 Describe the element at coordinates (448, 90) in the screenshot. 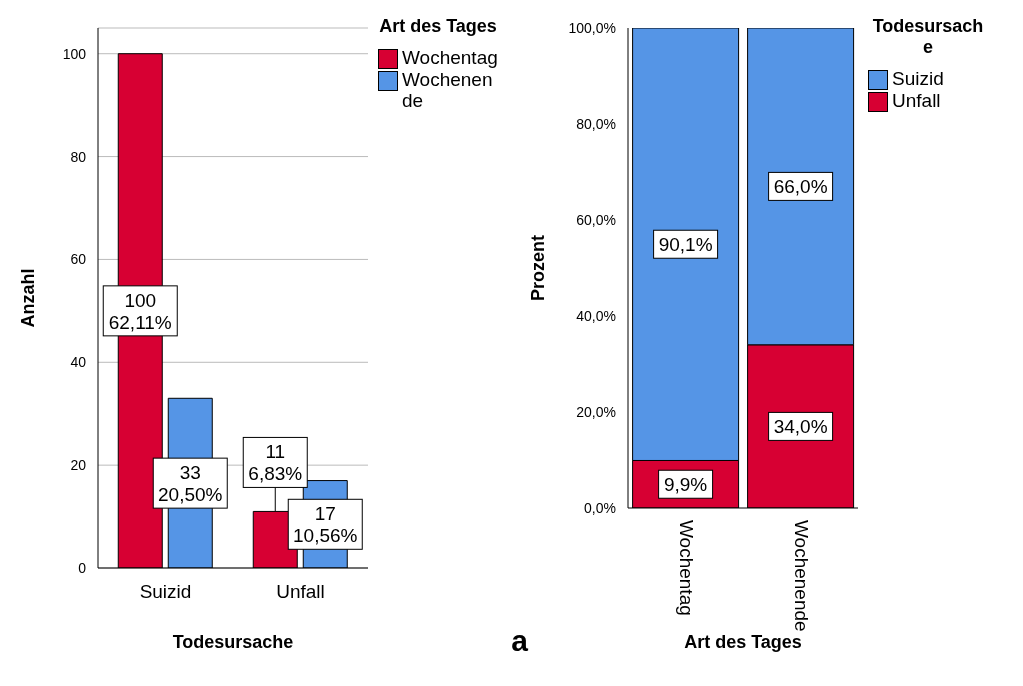

I see `legend-label: Wochenende` at that location.